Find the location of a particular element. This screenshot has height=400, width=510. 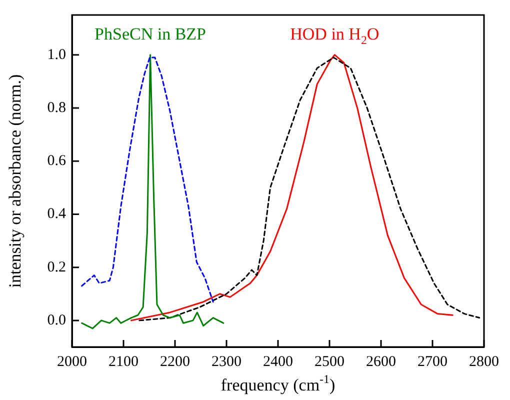

y-tick-label: 1.0 is located at coordinates (56, 54).